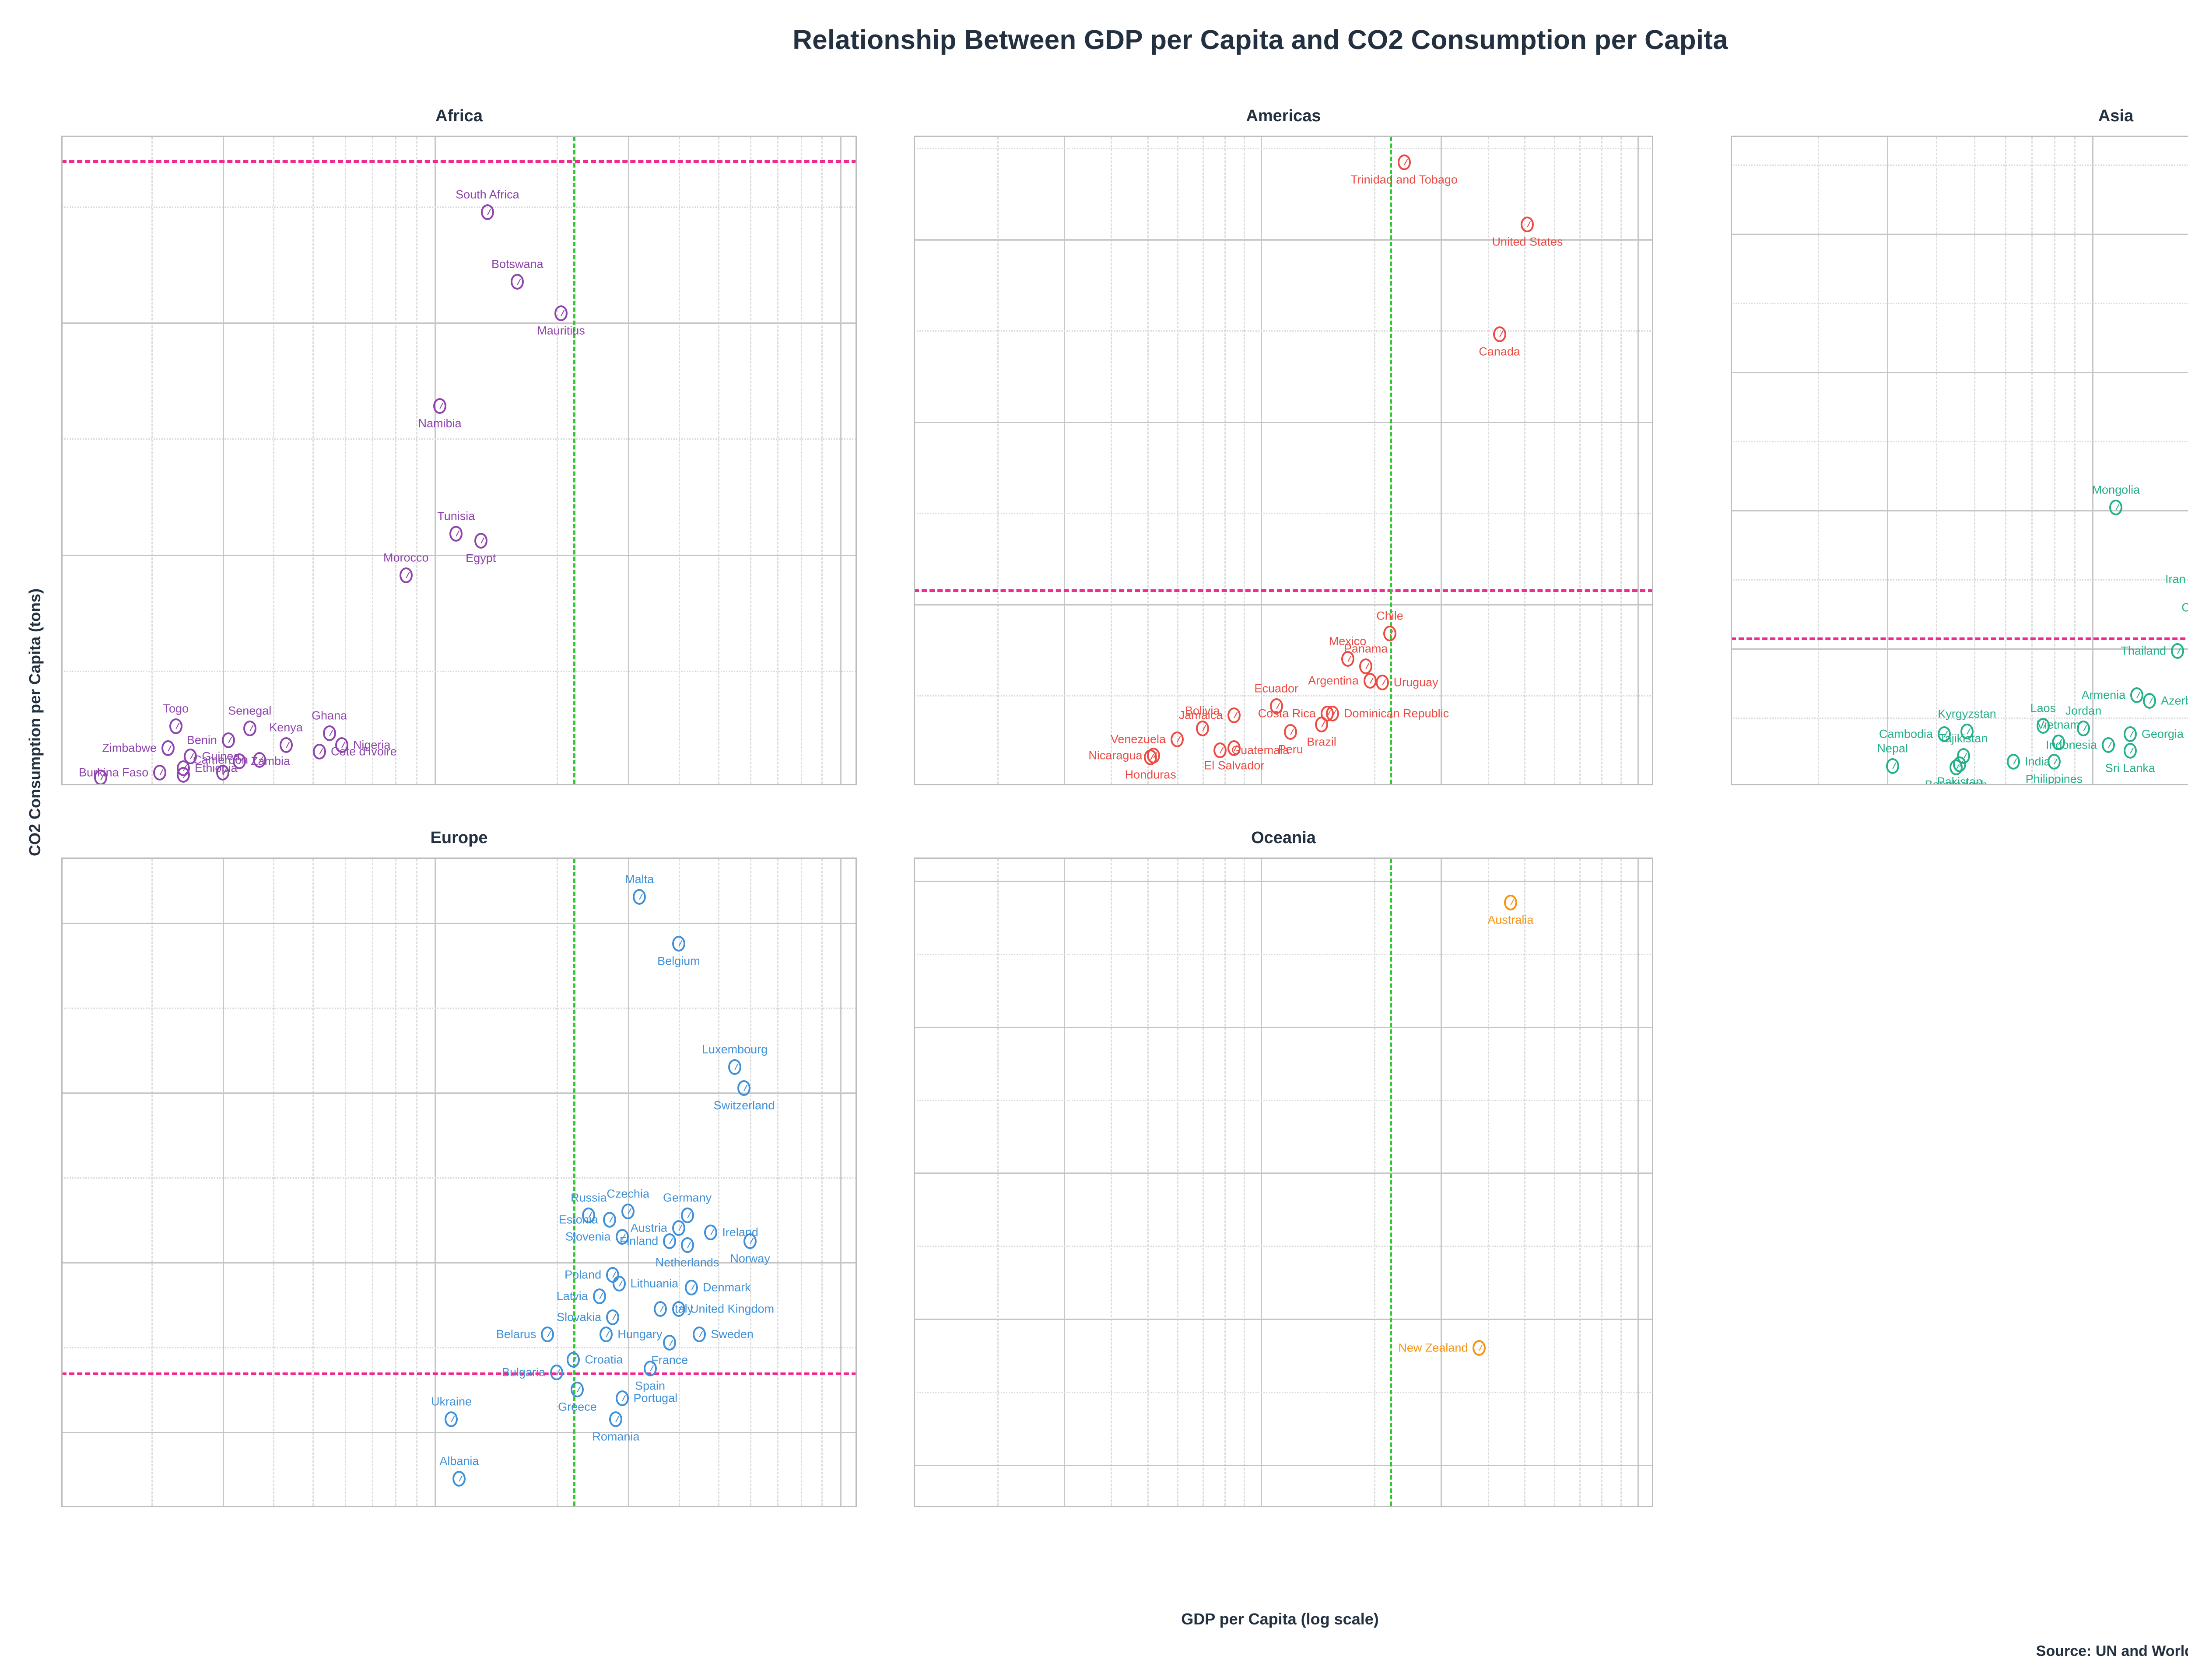 The width and height of the screenshot is (2188, 1680). I want to click on plot-frame-left, so click(62, 1182).